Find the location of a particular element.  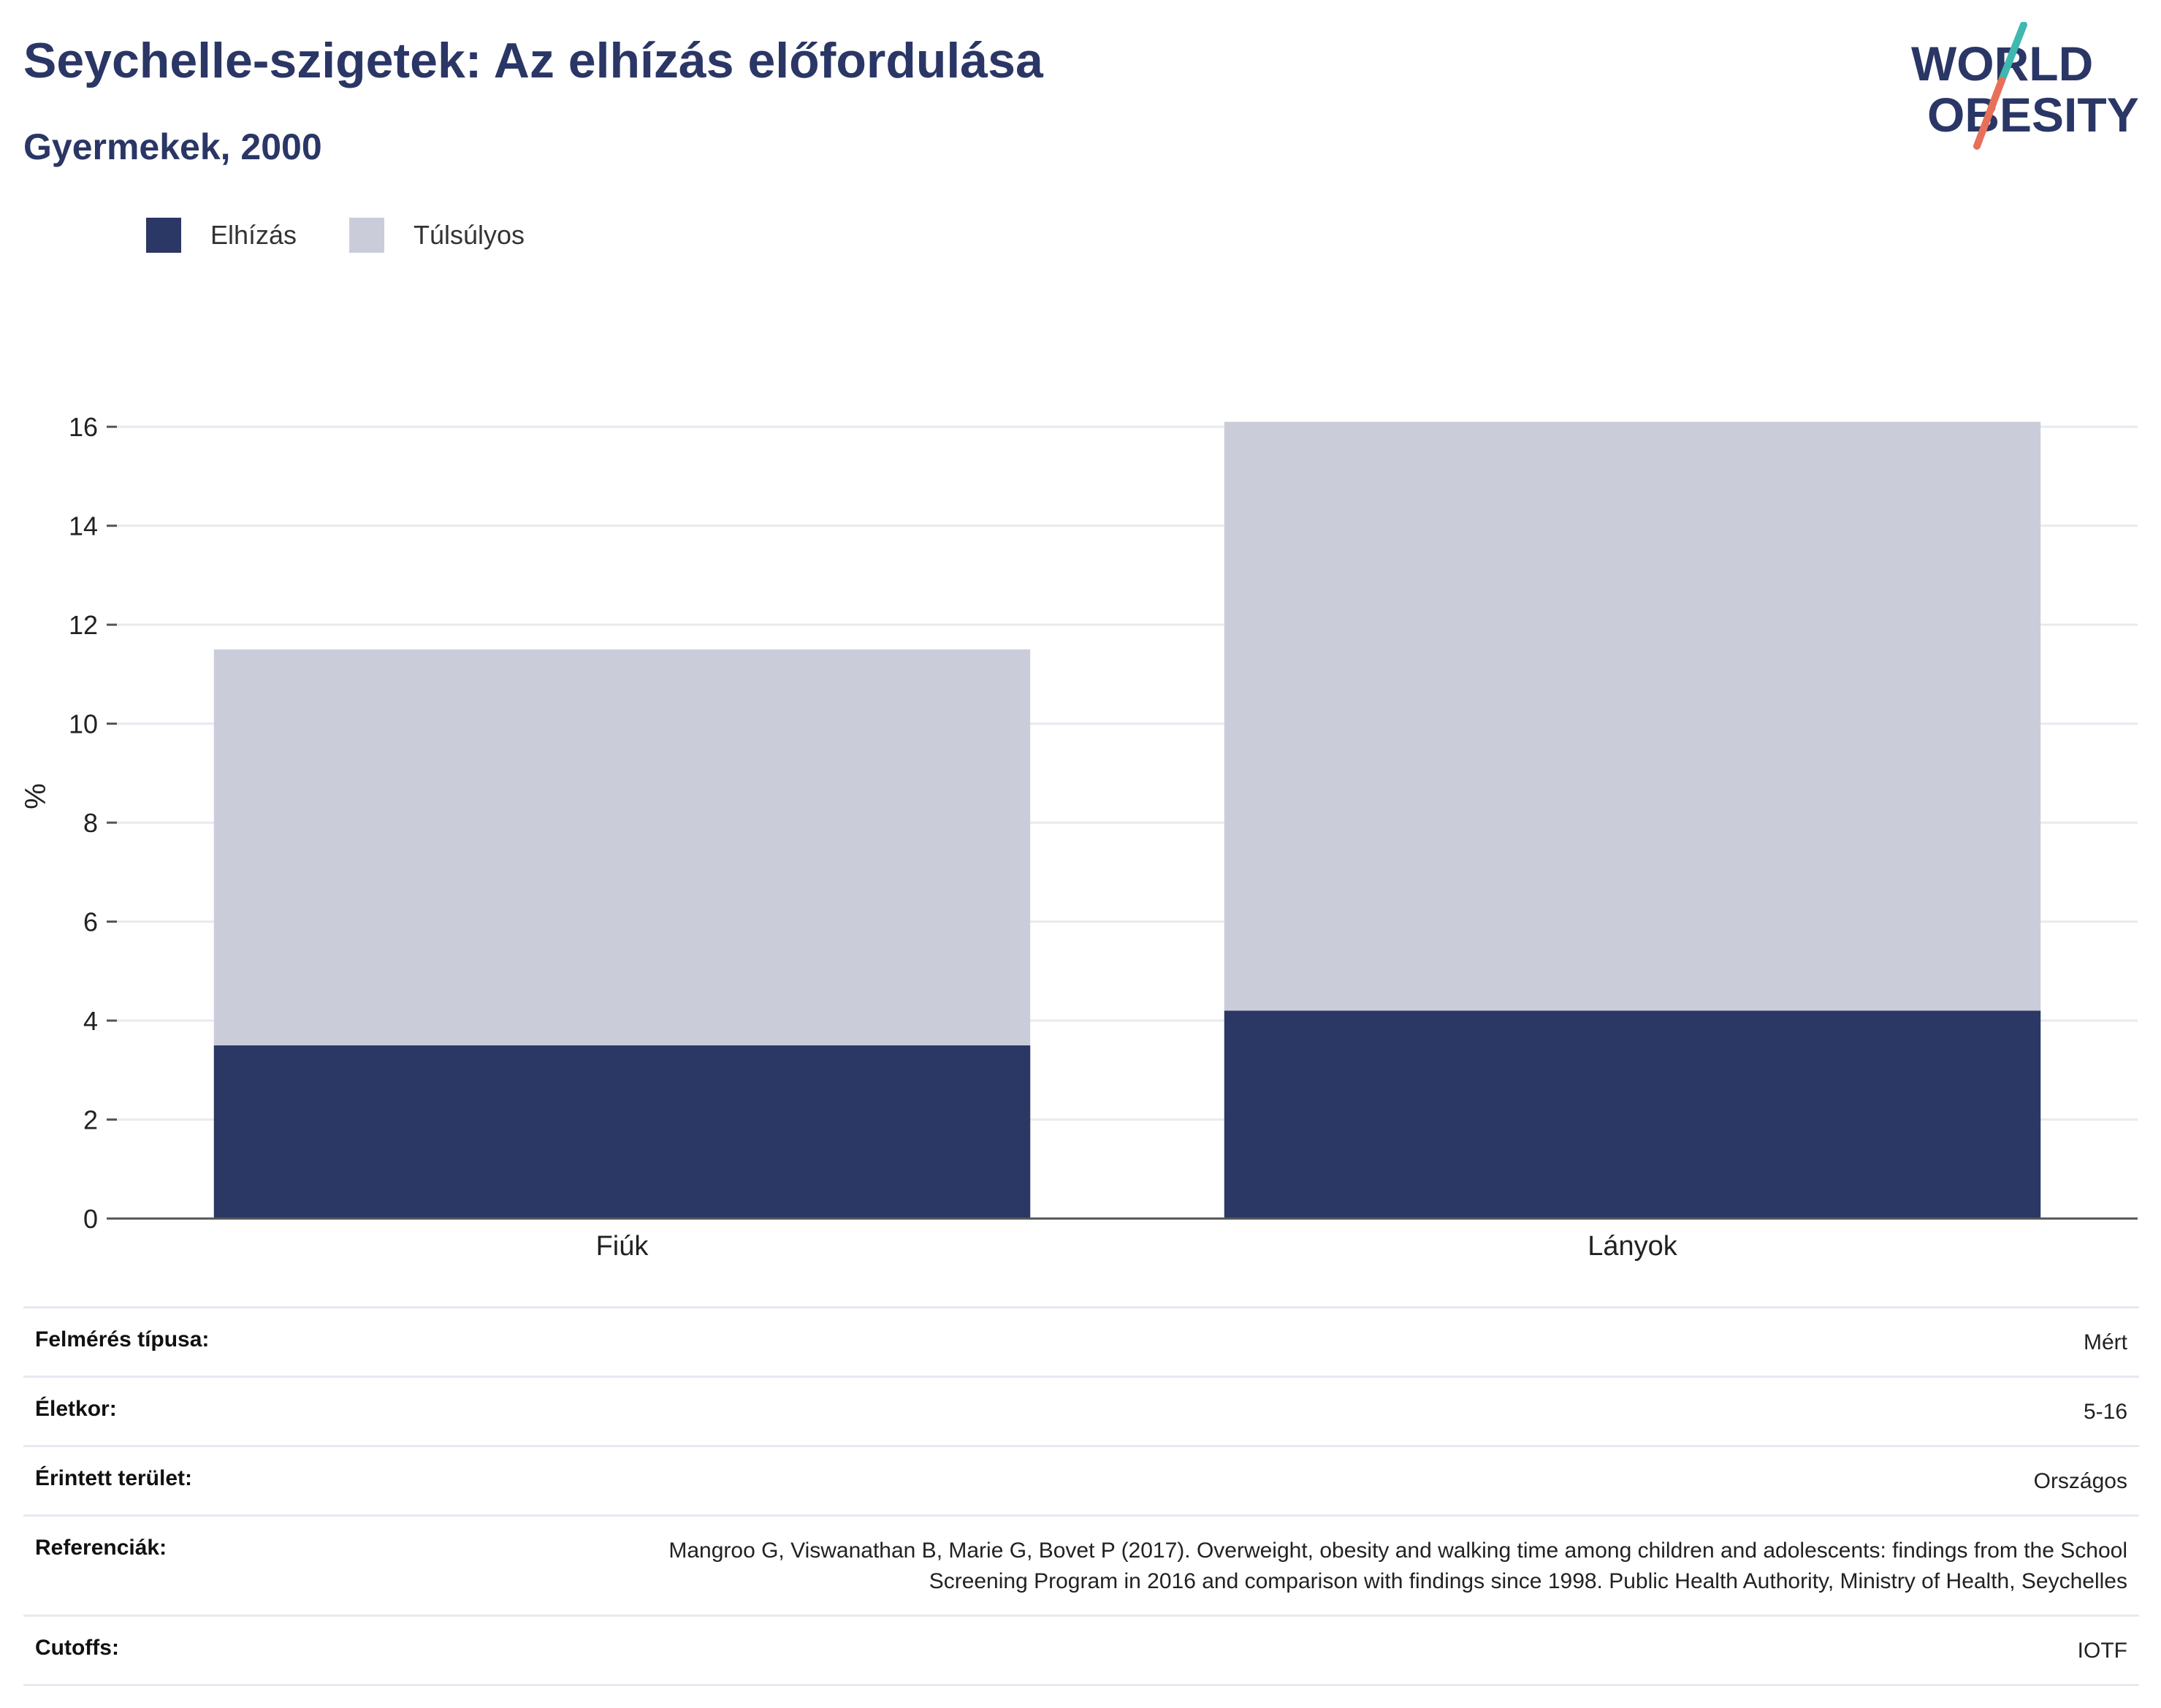

metadata-value: 5-16 is located at coordinates (2105, 1412).